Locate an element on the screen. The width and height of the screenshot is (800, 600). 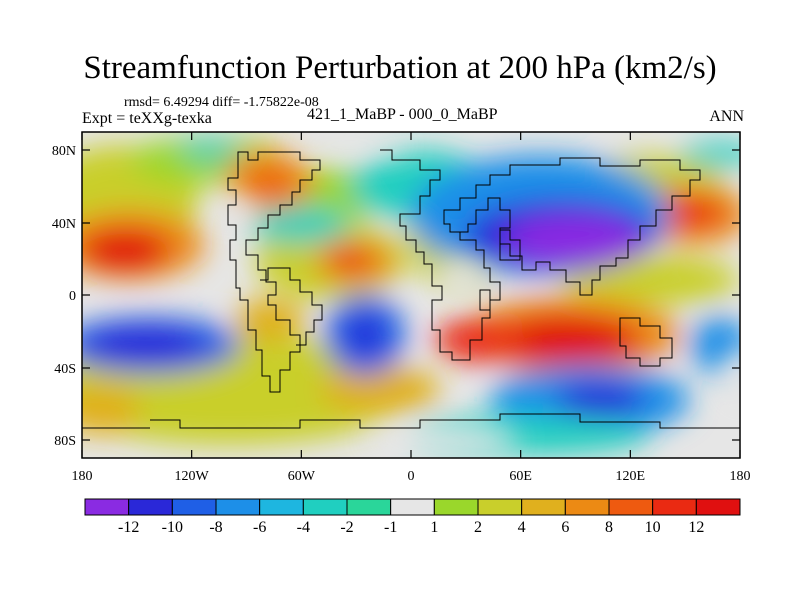
colorbar-label: 2 is located at coordinates (478, 527).